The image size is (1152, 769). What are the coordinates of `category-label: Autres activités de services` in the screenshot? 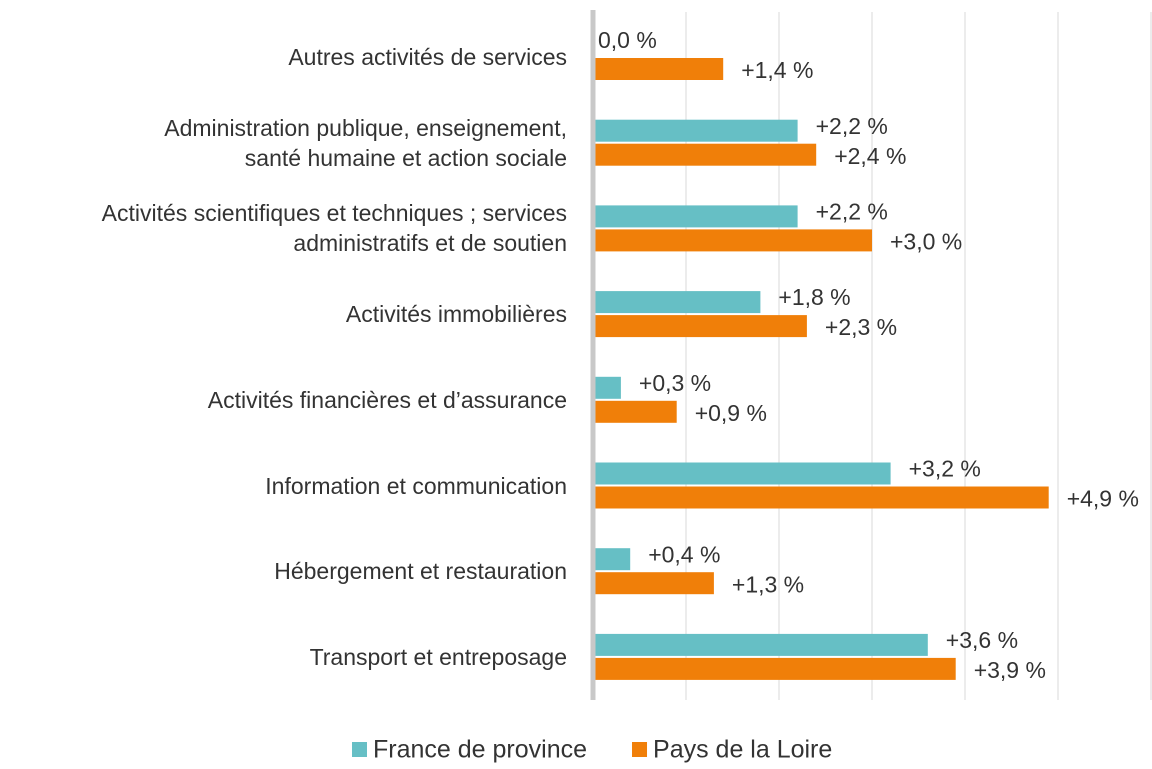 It's located at (427, 57).